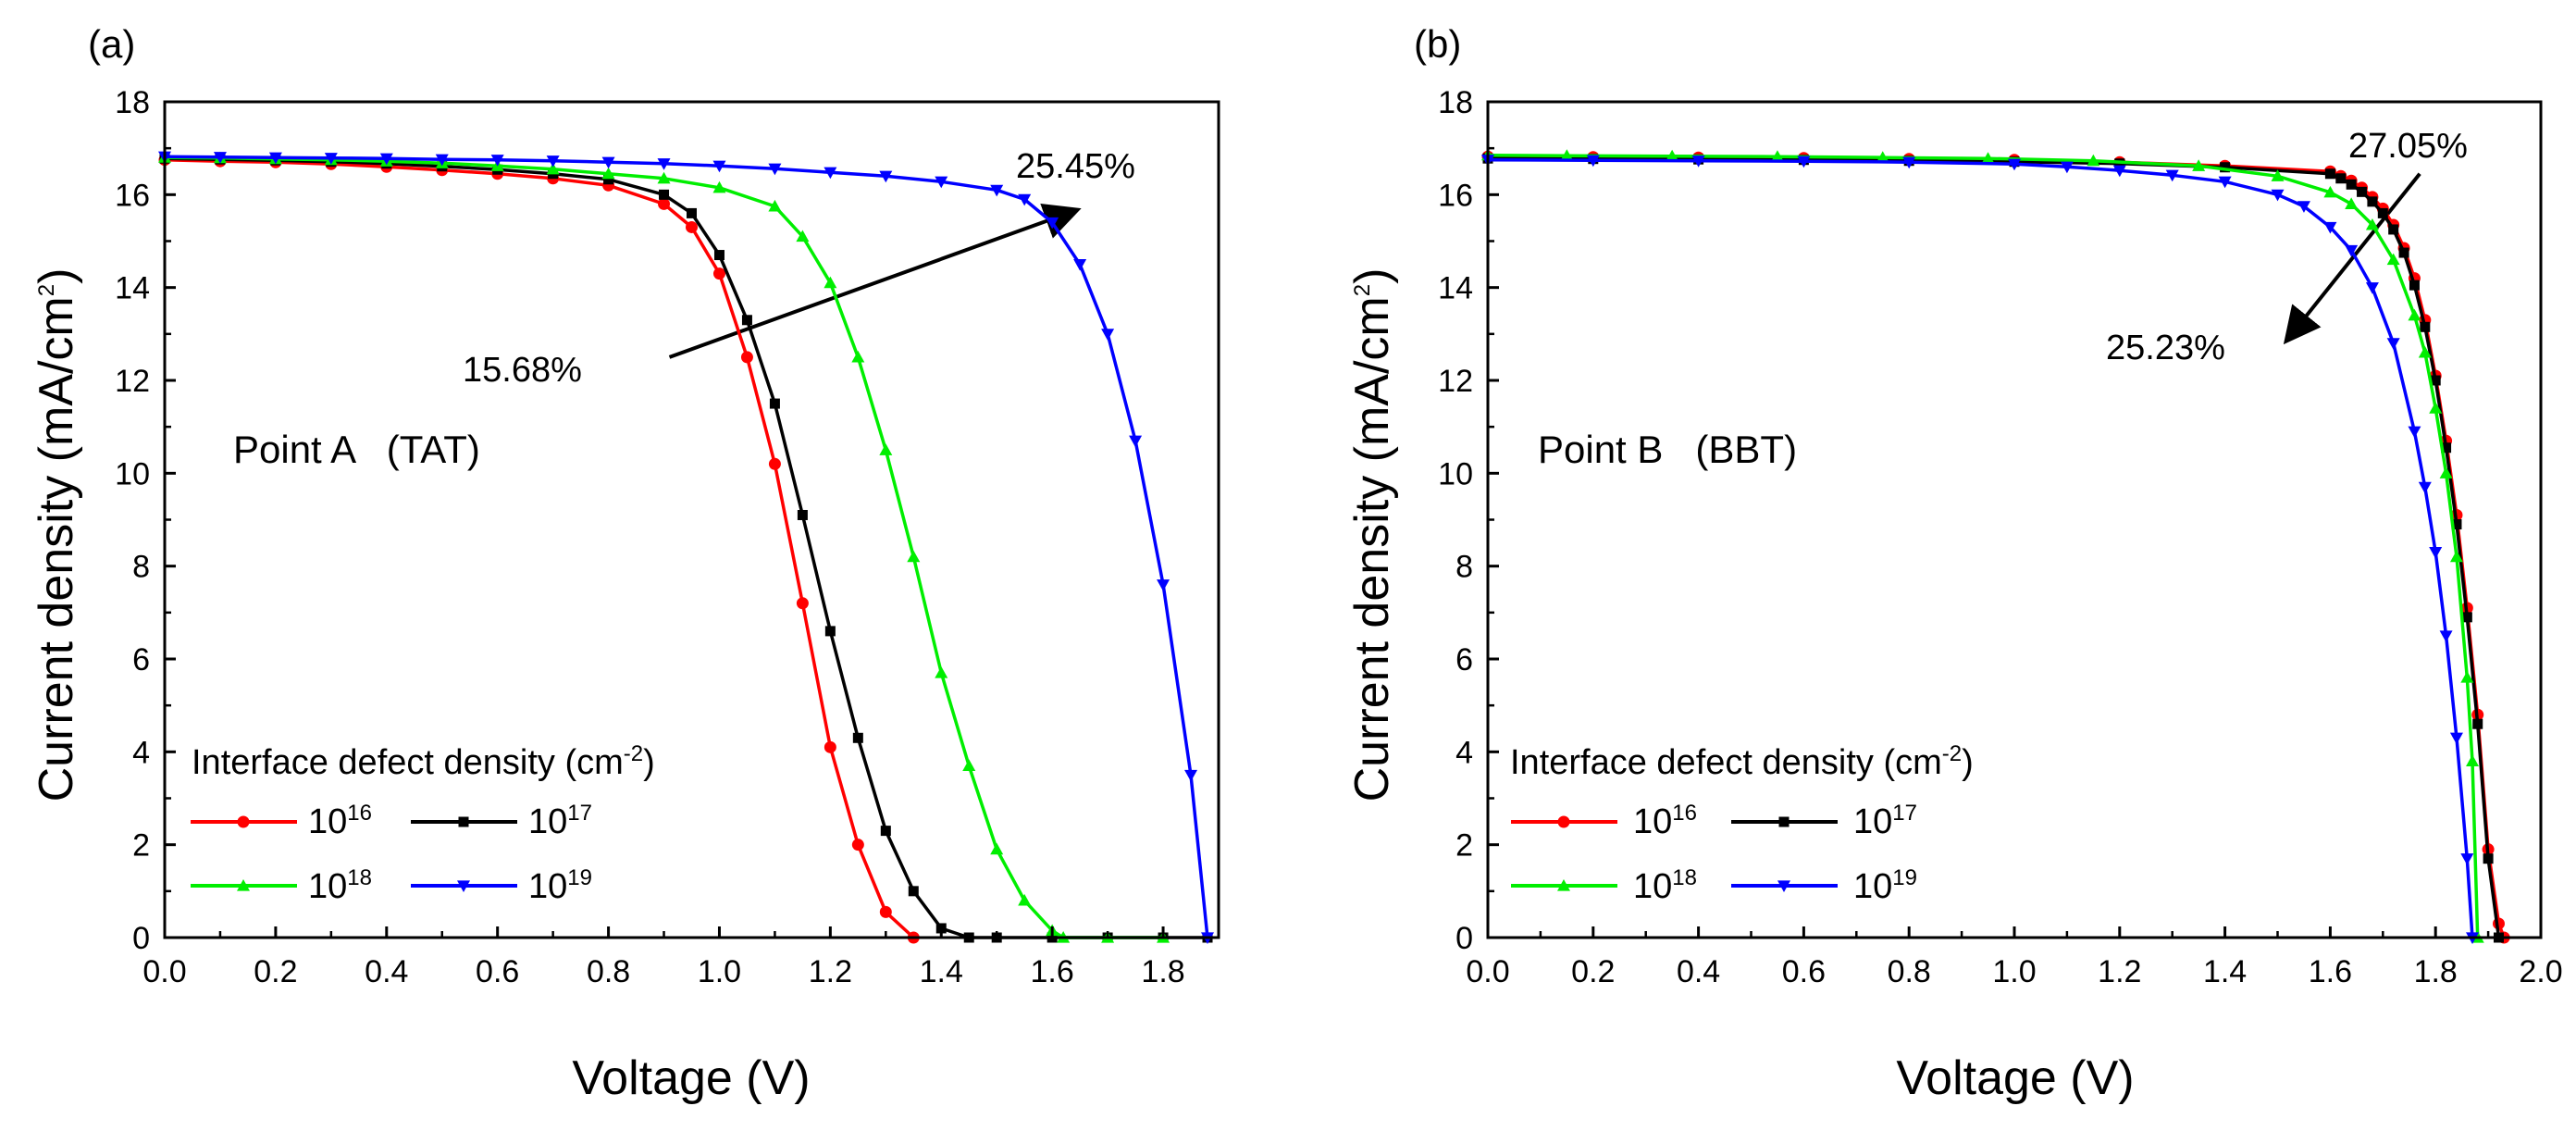  I want to click on panel-b-legend-title: Interface defect density (cm-2), so click(1742, 761).